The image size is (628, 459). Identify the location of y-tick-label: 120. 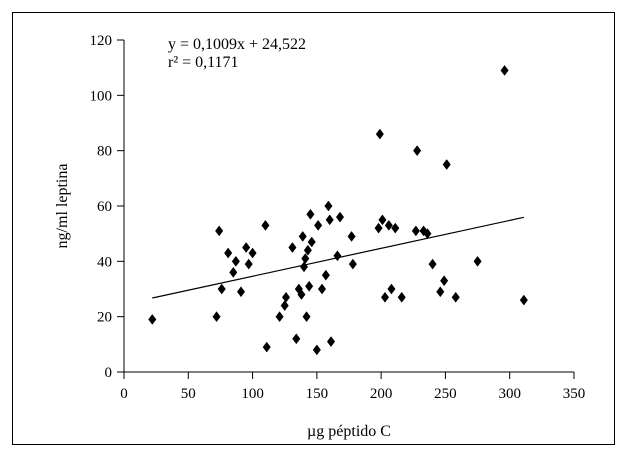
(101, 41).